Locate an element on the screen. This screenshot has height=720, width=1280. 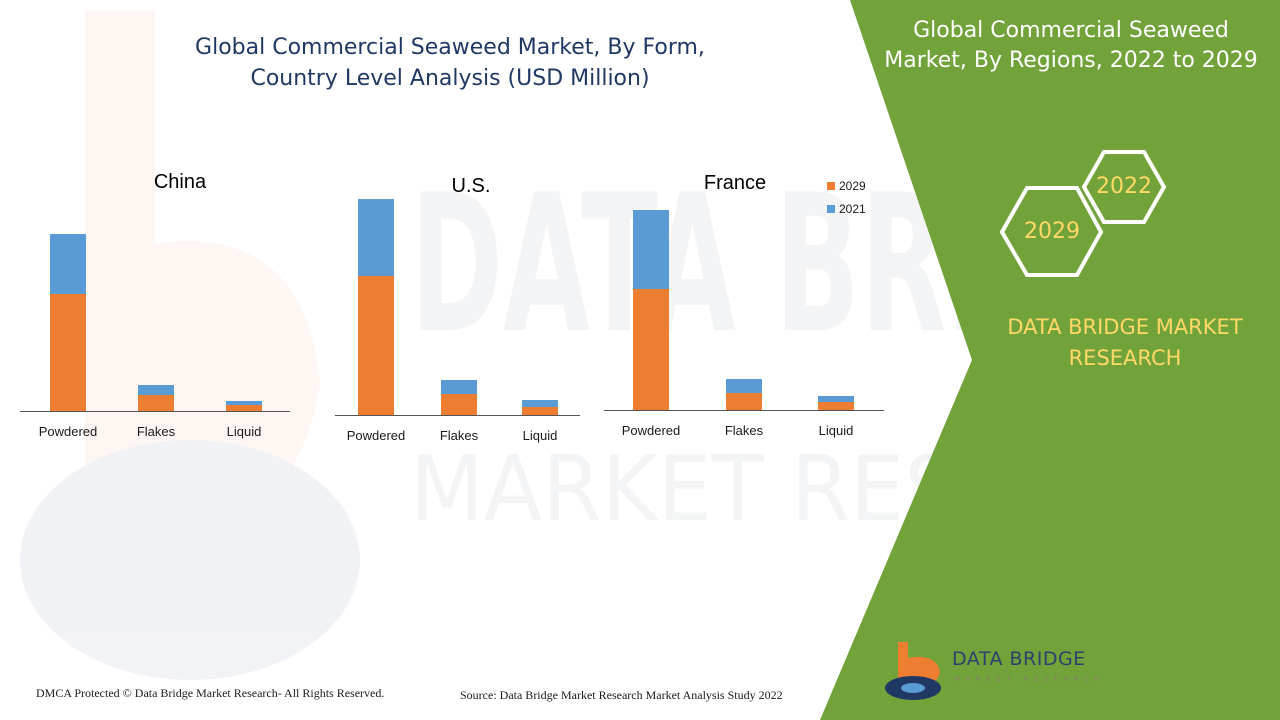
tick-label-2-1: Flakes is located at coordinates (744, 430).